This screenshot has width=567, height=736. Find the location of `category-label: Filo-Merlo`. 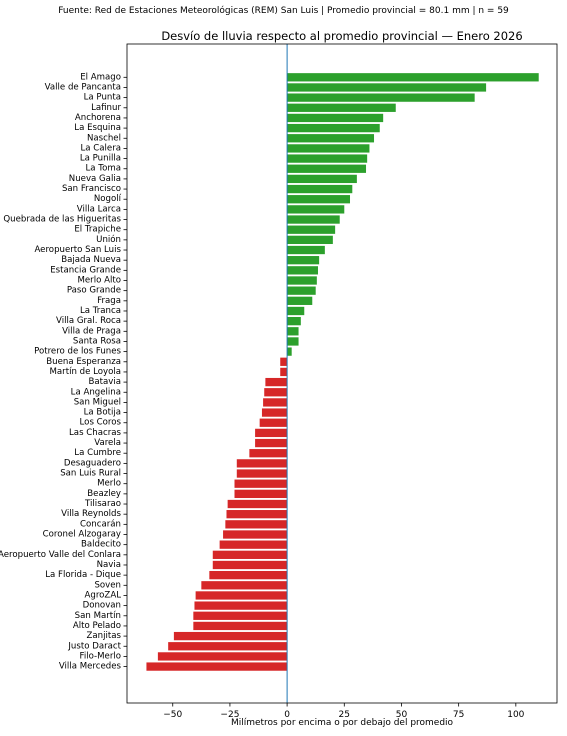

category-label: Filo-Merlo is located at coordinates (101, 656).